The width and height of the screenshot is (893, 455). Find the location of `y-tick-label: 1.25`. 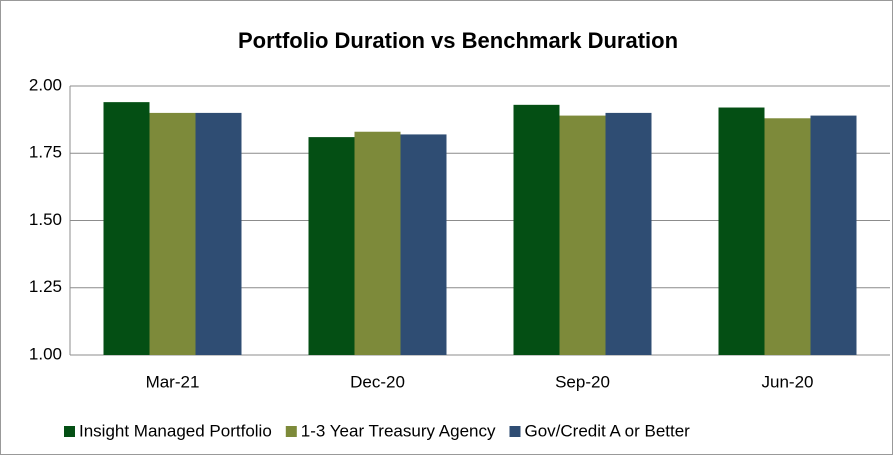

y-tick-label: 1.25 is located at coordinates (45, 286).